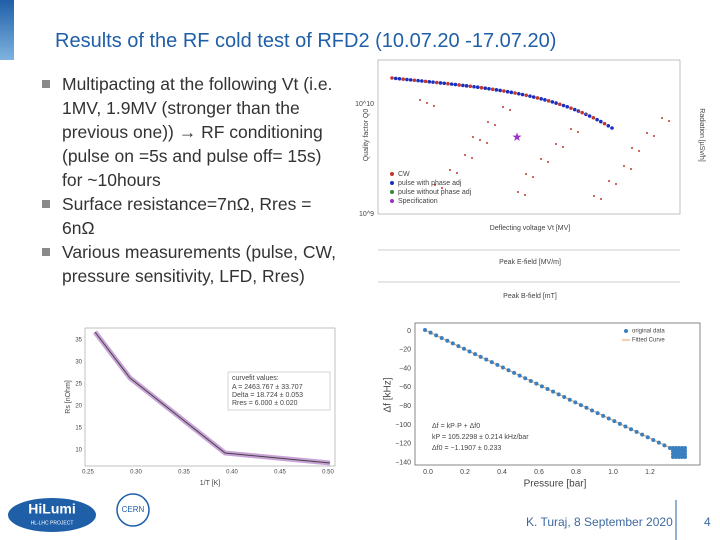 The image size is (720, 540). Describe the element at coordinates (428, 472) in the screenshot. I see `x-tick-label: 0.0` at that location.